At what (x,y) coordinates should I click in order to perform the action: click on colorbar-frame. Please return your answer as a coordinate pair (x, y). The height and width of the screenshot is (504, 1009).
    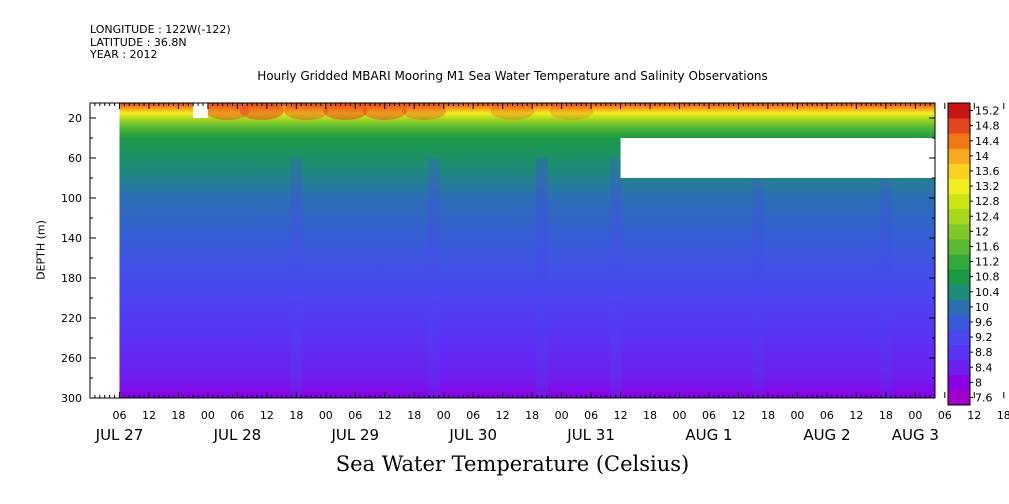
    Looking at the image, I should click on (959, 254).